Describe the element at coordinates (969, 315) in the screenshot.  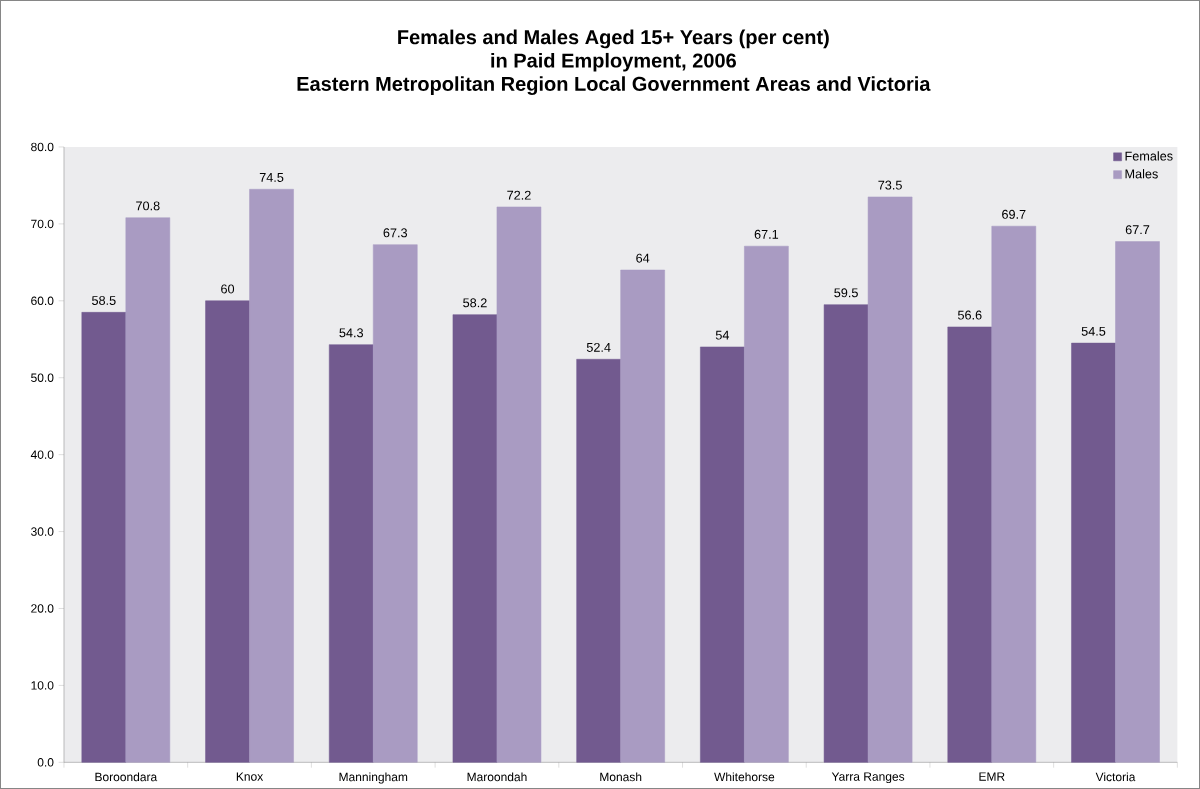
I see `data-label: 56.6` at that location.